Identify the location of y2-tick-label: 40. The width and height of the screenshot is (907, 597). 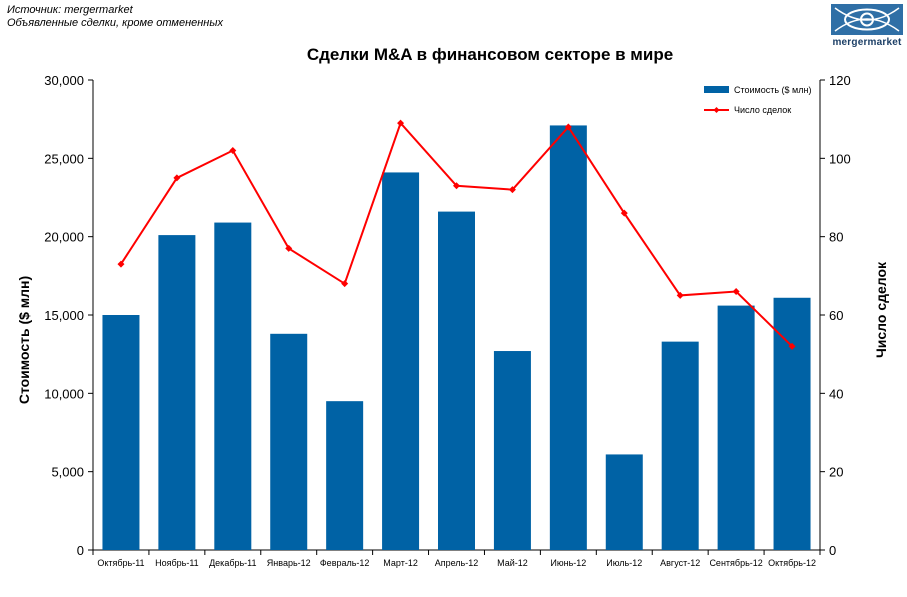
(836, 393).